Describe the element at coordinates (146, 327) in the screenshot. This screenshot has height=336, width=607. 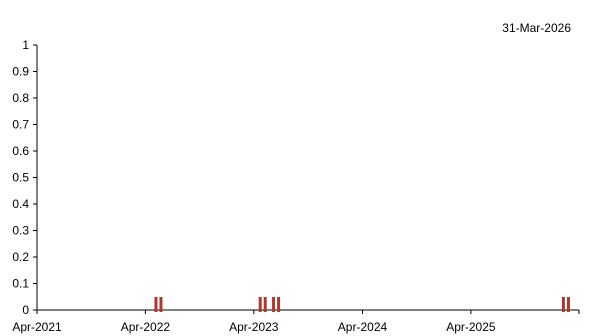
I see `x-tick-label: Apr-2022` at that location.